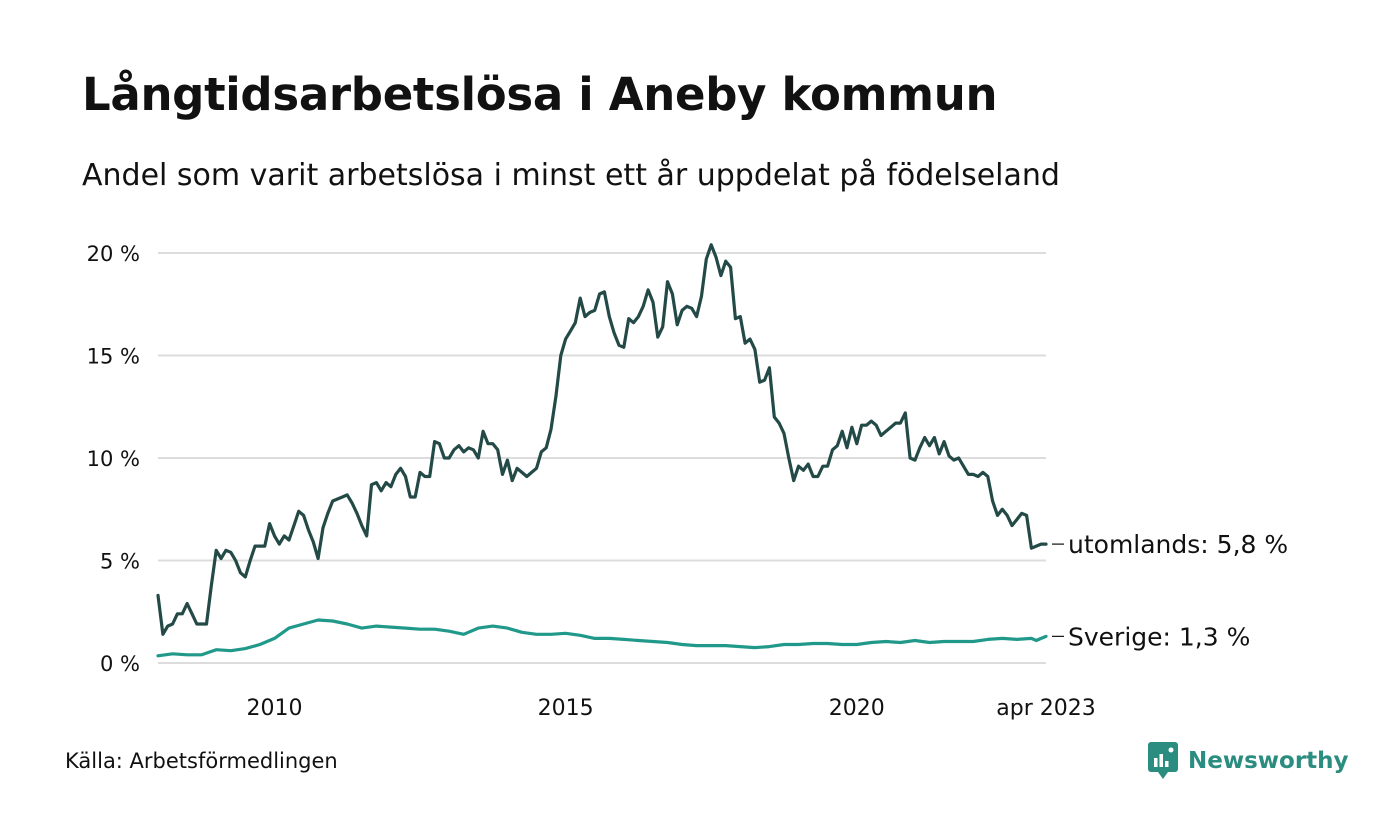 Image resolution: width=1400 pixels, height=840 pixels. I want to click on series-end-labels: utomlands: 5,8 % Sverige: 1,3 %, so click(1170, 590).